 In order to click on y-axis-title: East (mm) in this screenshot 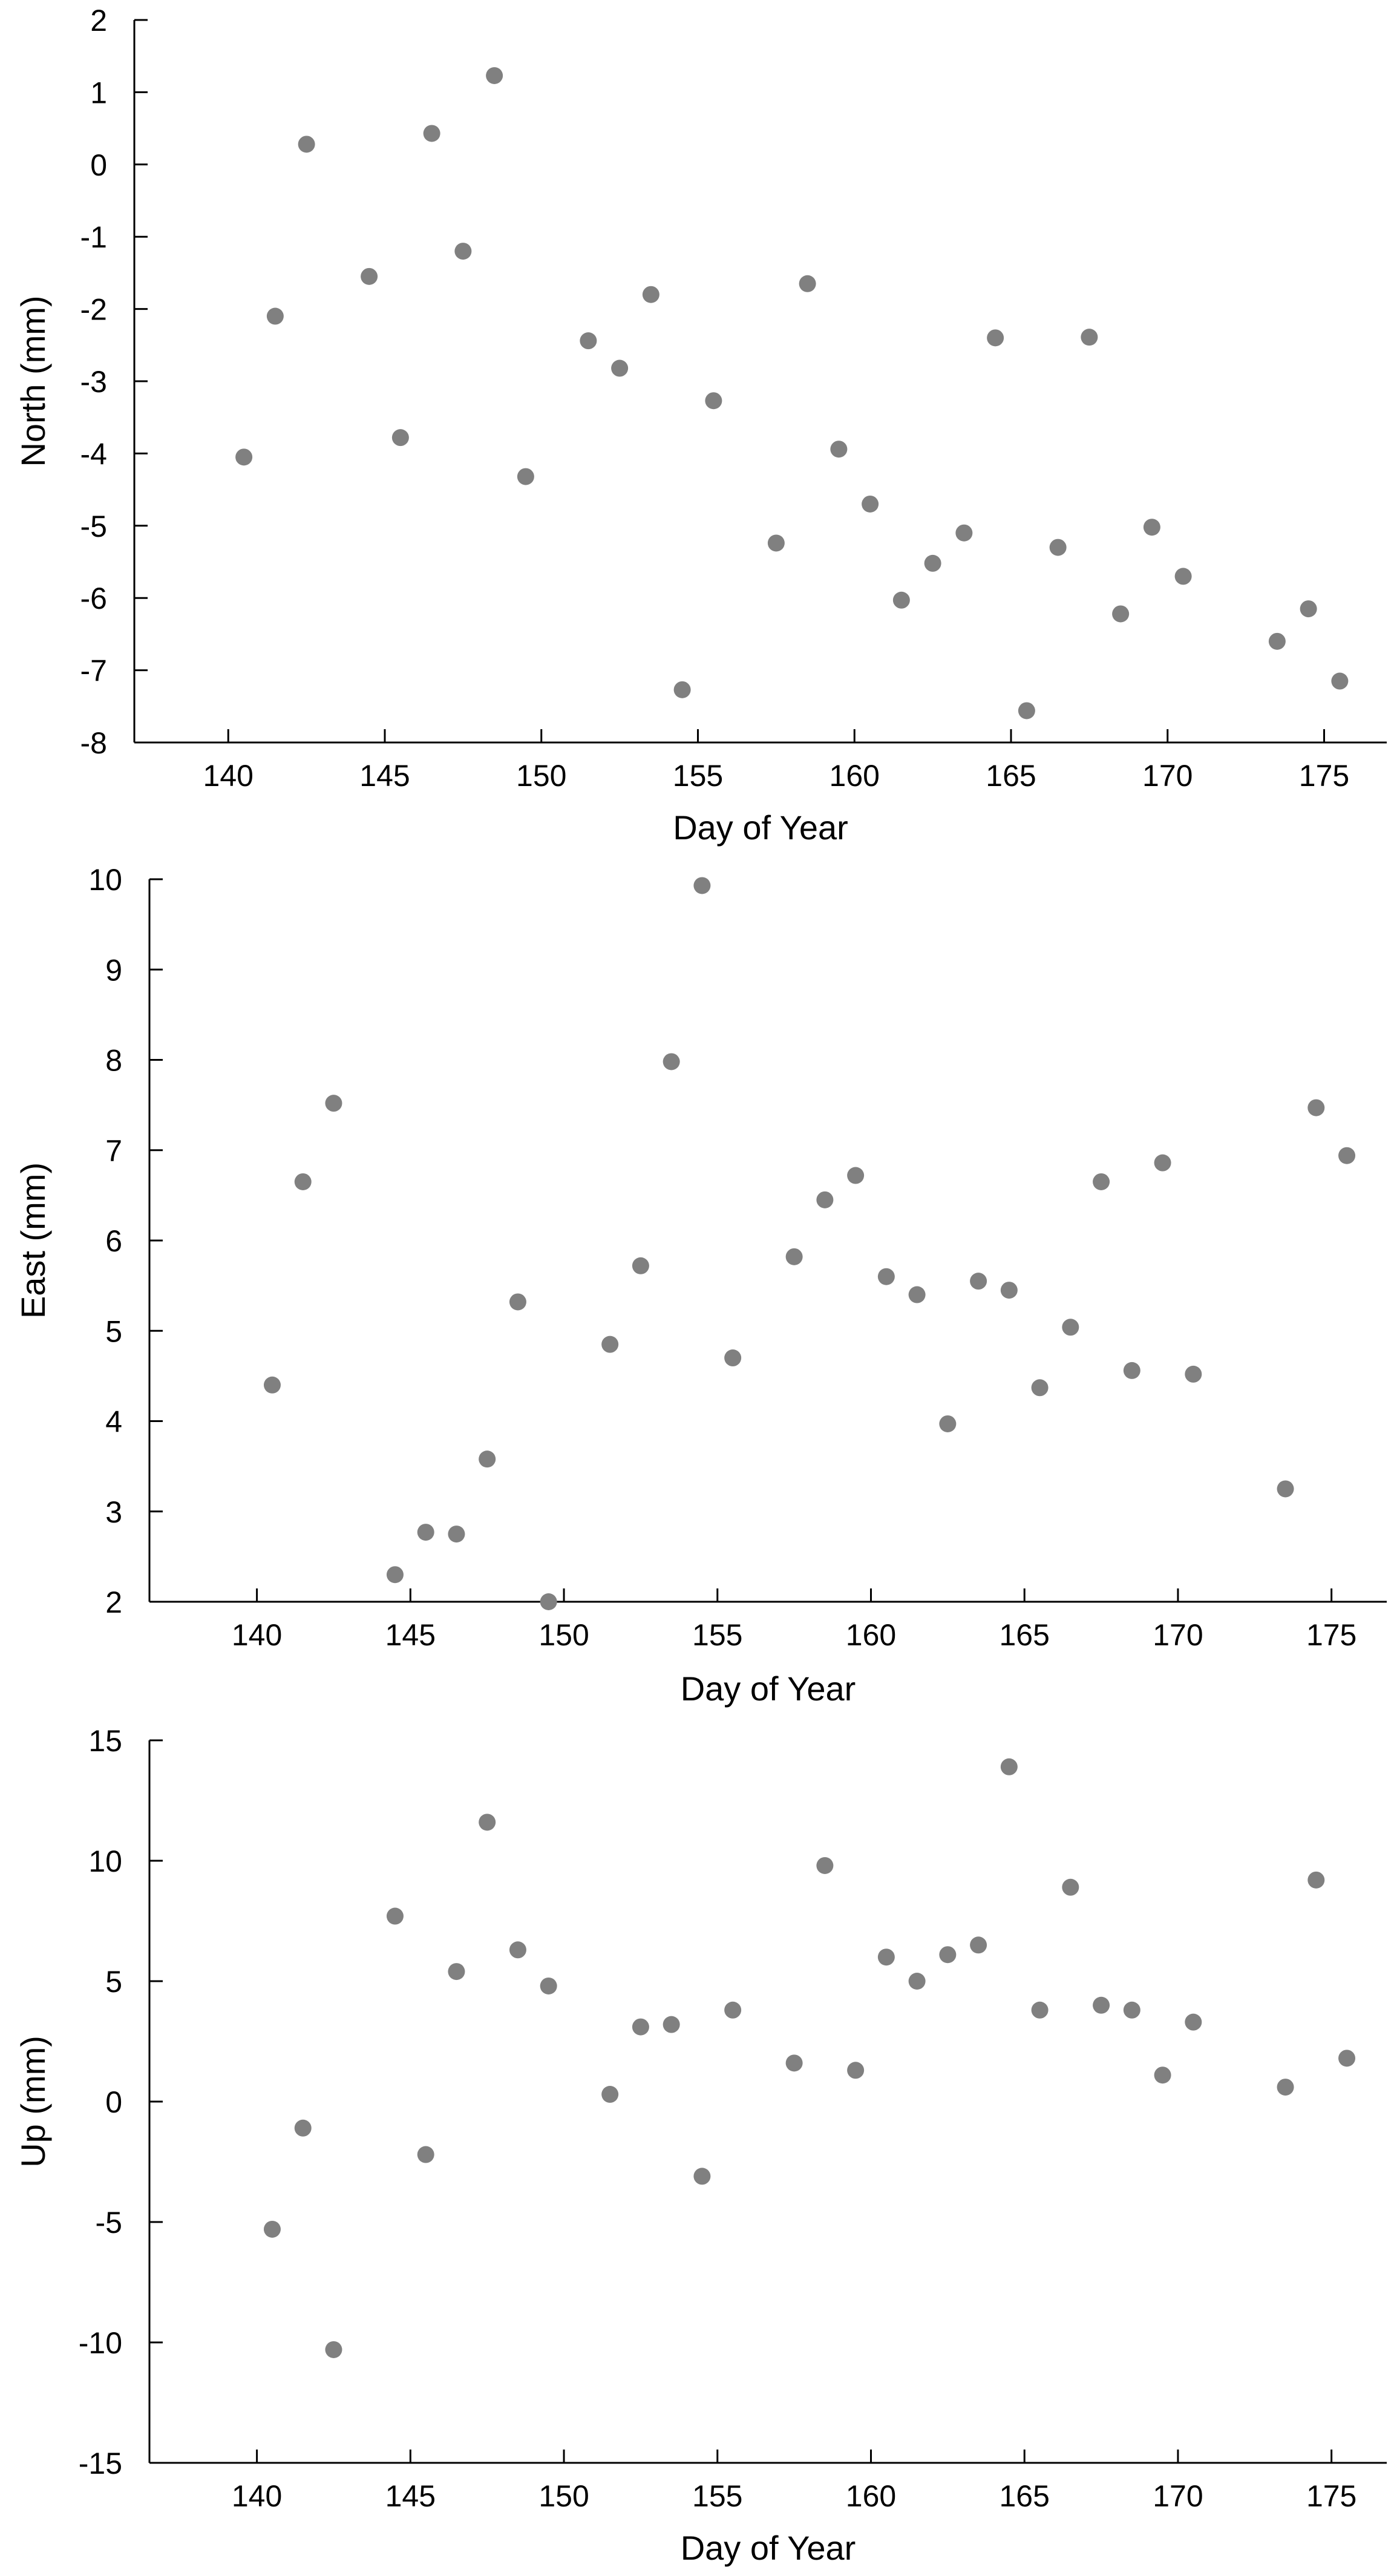, I will do `click(33, 1240)`.